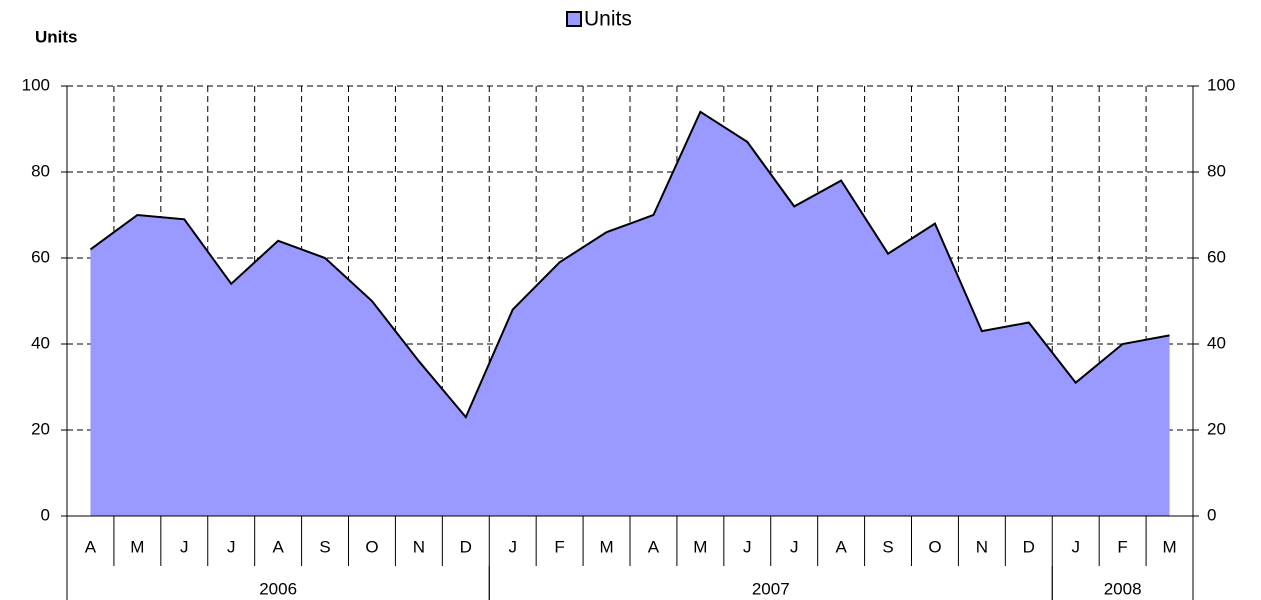 The image size is (1261, 600). Describe the element at coordinates (1216, 428) in the screenshot. I see `y2-tick-label: 20` at that location.